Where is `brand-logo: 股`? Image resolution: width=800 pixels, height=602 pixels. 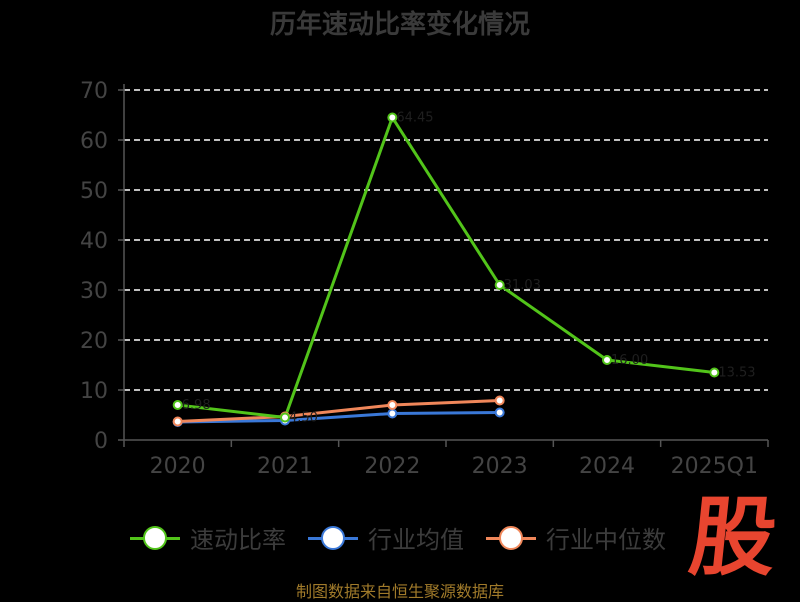
brand-logo: 股 is located at coordinates (733, 537).